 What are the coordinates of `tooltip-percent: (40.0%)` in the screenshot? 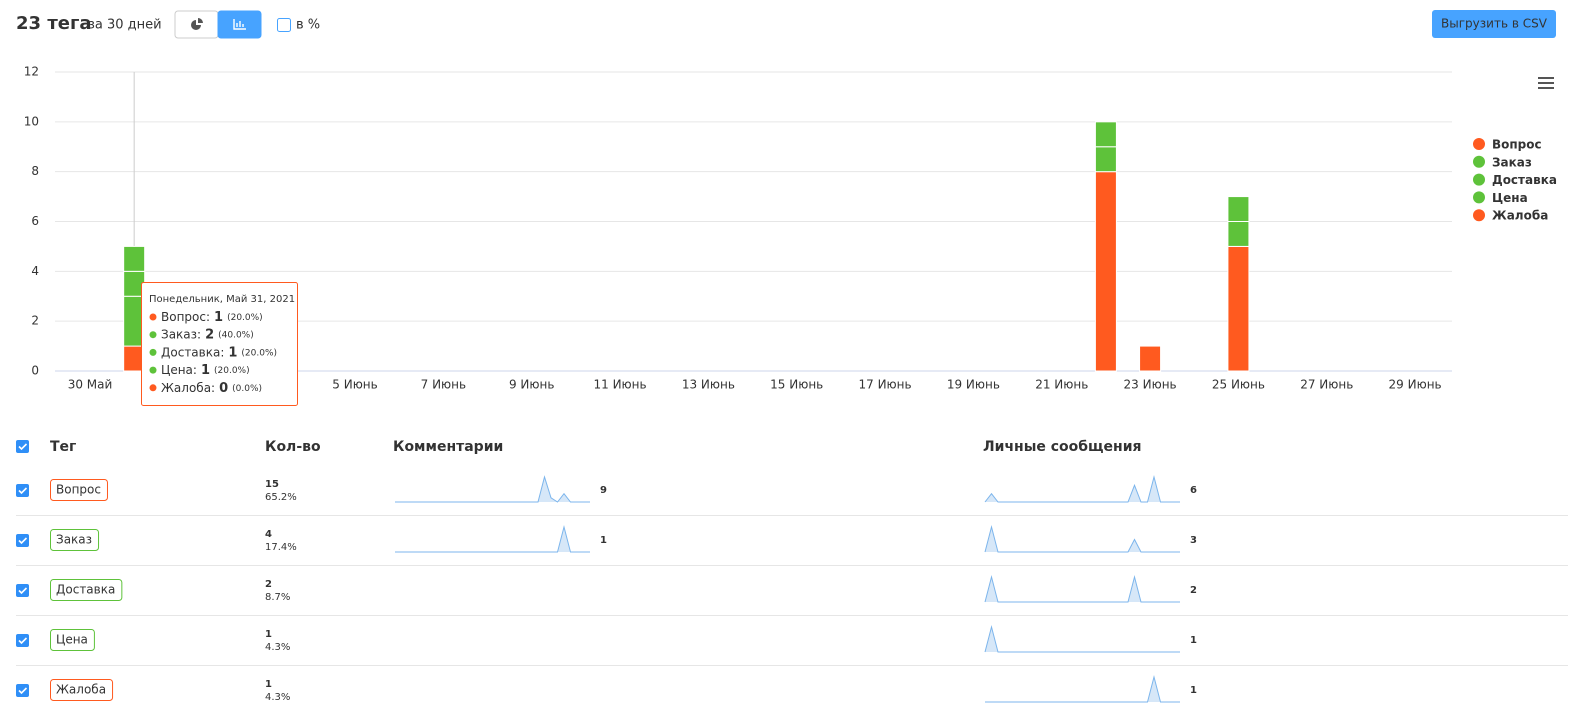 It's located at (236, 335).